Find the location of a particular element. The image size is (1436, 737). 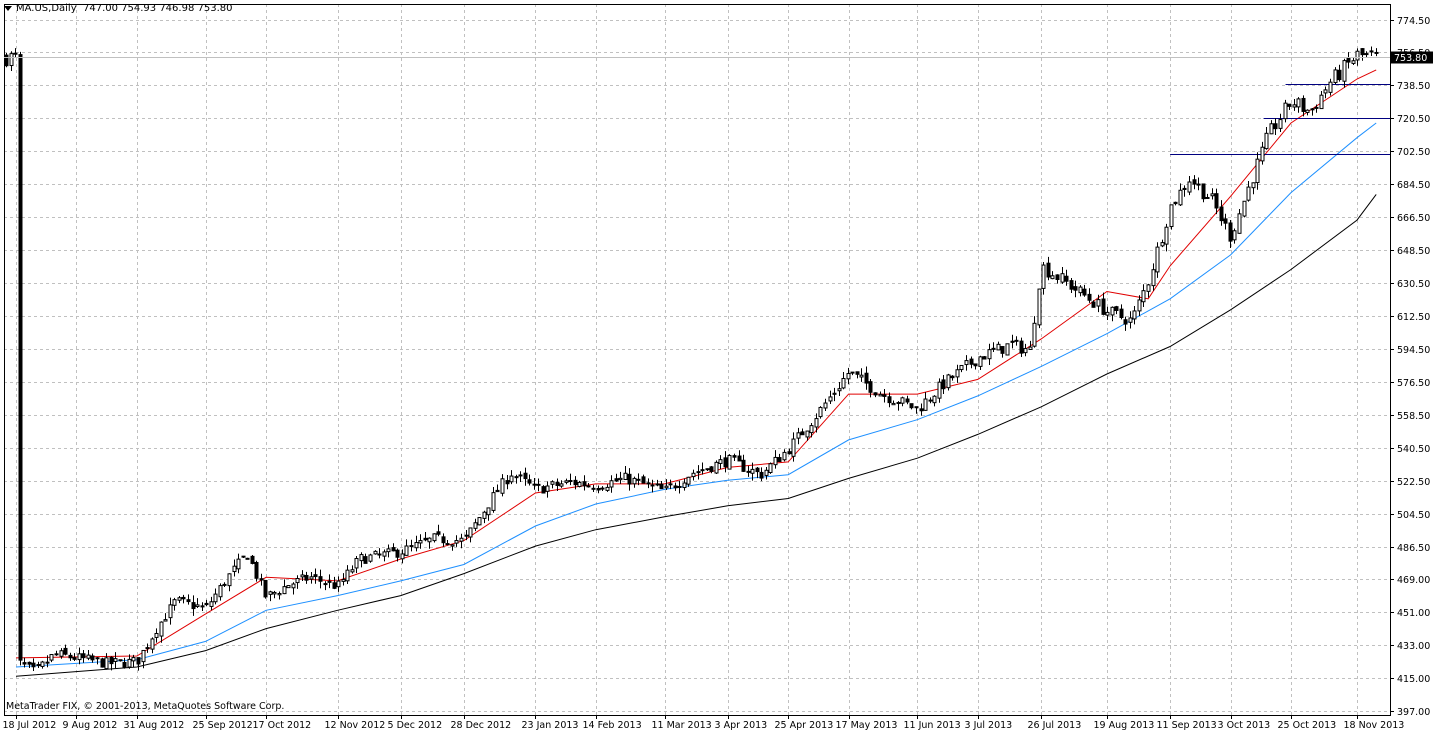

y-tick-label: 774.50 is located at coordinates (1413, 21).